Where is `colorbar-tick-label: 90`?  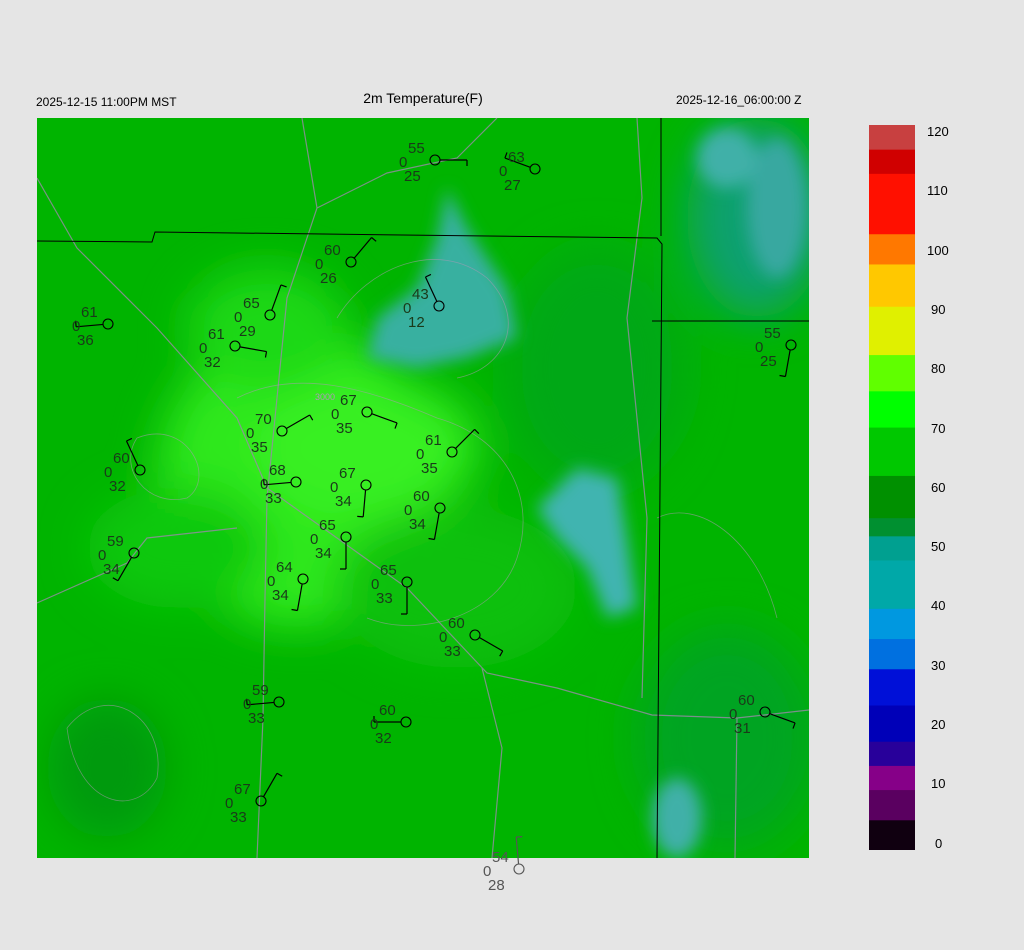
colorbar-tick-label: 90 is located at coordinates (938, 309).